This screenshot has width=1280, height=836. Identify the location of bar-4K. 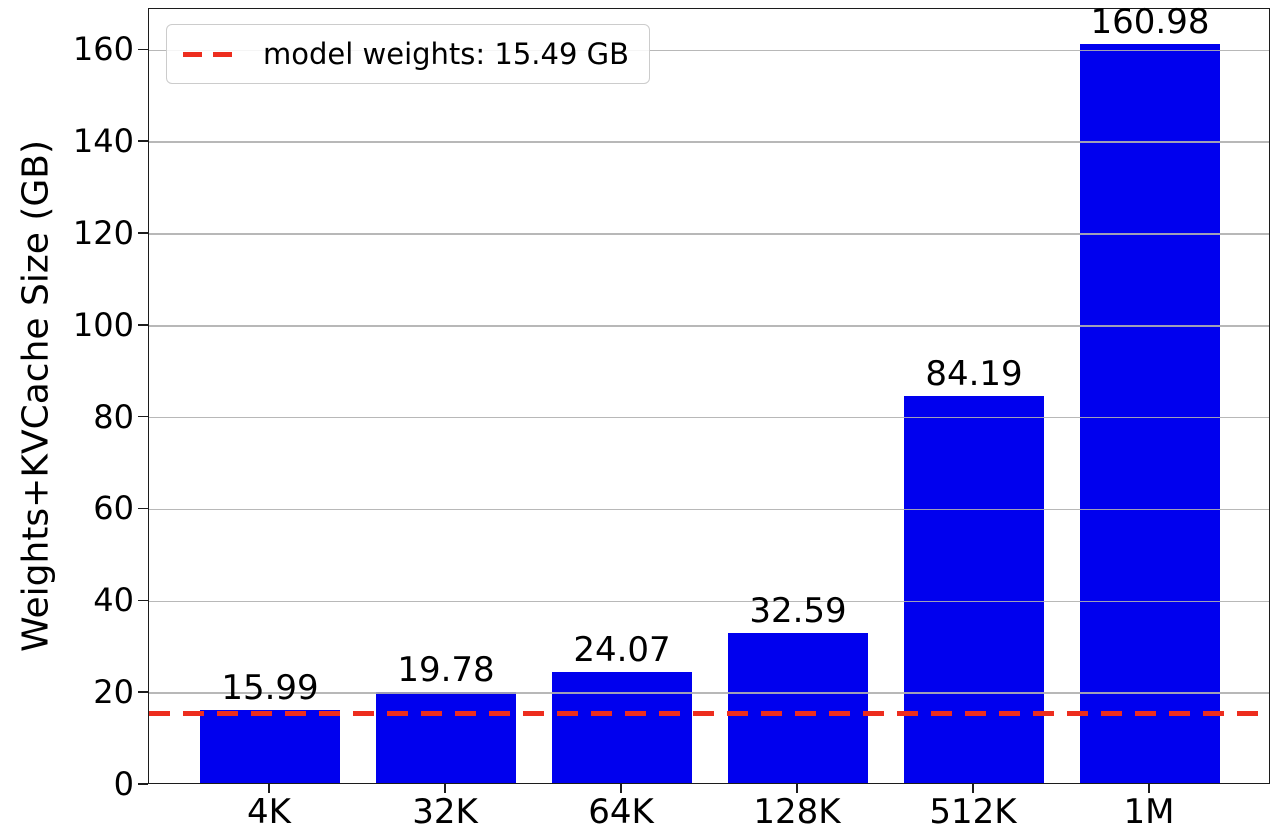
(270, 746).